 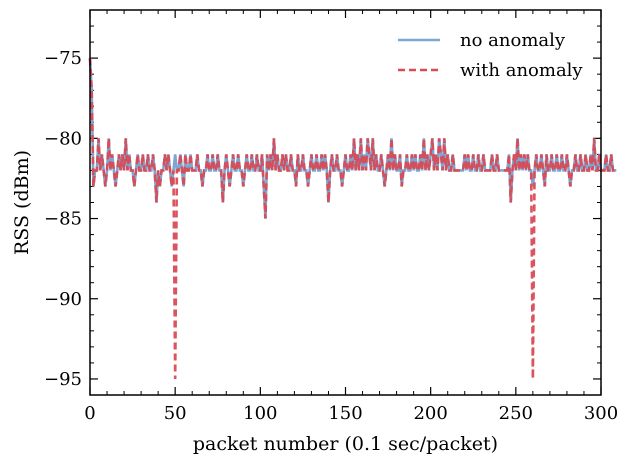 What do you see at coordinates (490, 55) in the screenshot?
I see `legend: no anomaly with anomaly` at bounding box center [490, 55].